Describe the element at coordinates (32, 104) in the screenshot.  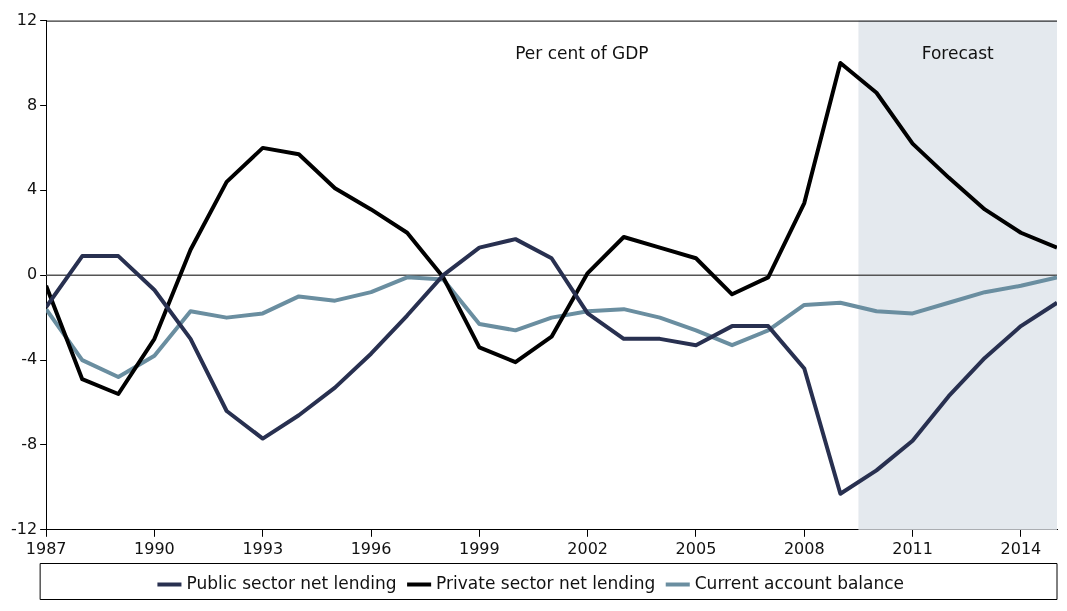
I see `y-tick-label: 8` at that location.